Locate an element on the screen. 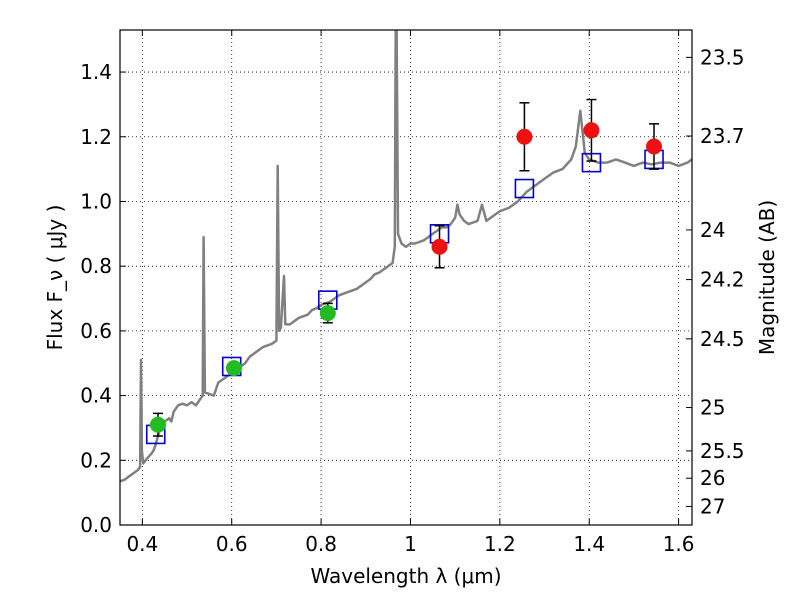  x-tick-label: 1.2 is located at coordinates (500, 544).